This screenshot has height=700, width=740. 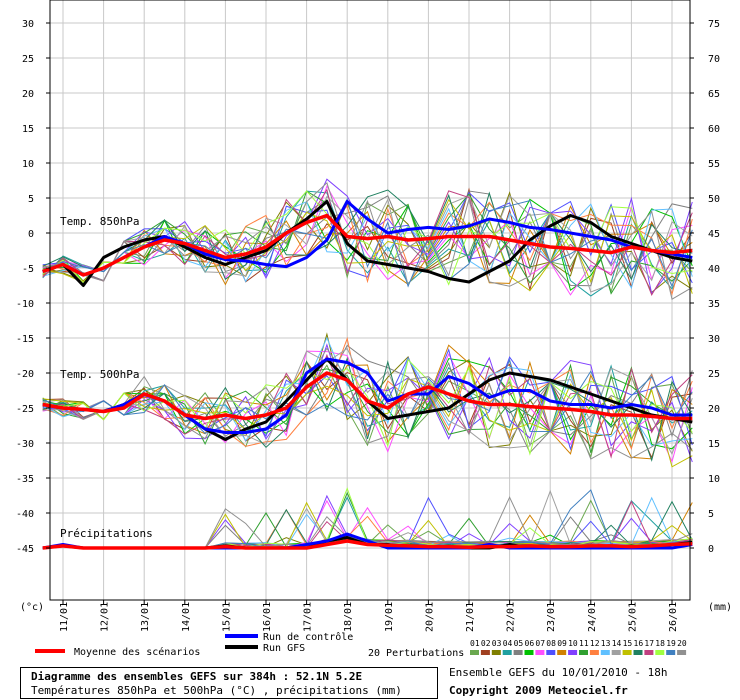 I want to click on left-tick-label: -20, so click(x=25, y=374).